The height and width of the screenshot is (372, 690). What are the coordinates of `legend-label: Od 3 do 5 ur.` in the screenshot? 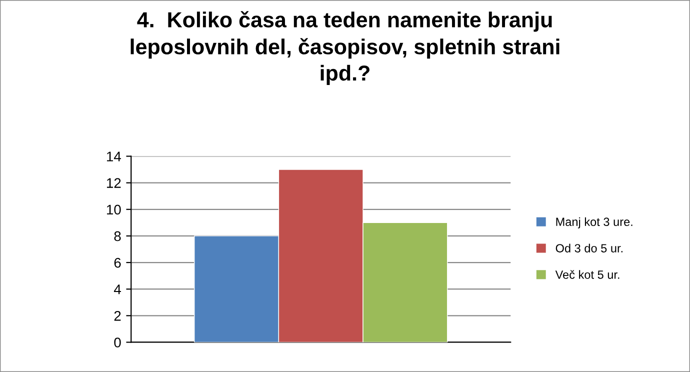 It's located at (589, 248).